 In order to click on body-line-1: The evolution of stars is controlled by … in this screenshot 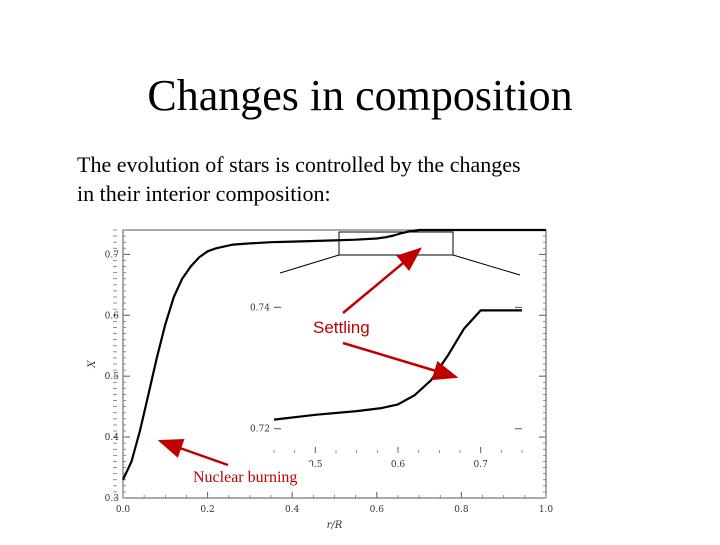, I will do `click(299, 164)`.